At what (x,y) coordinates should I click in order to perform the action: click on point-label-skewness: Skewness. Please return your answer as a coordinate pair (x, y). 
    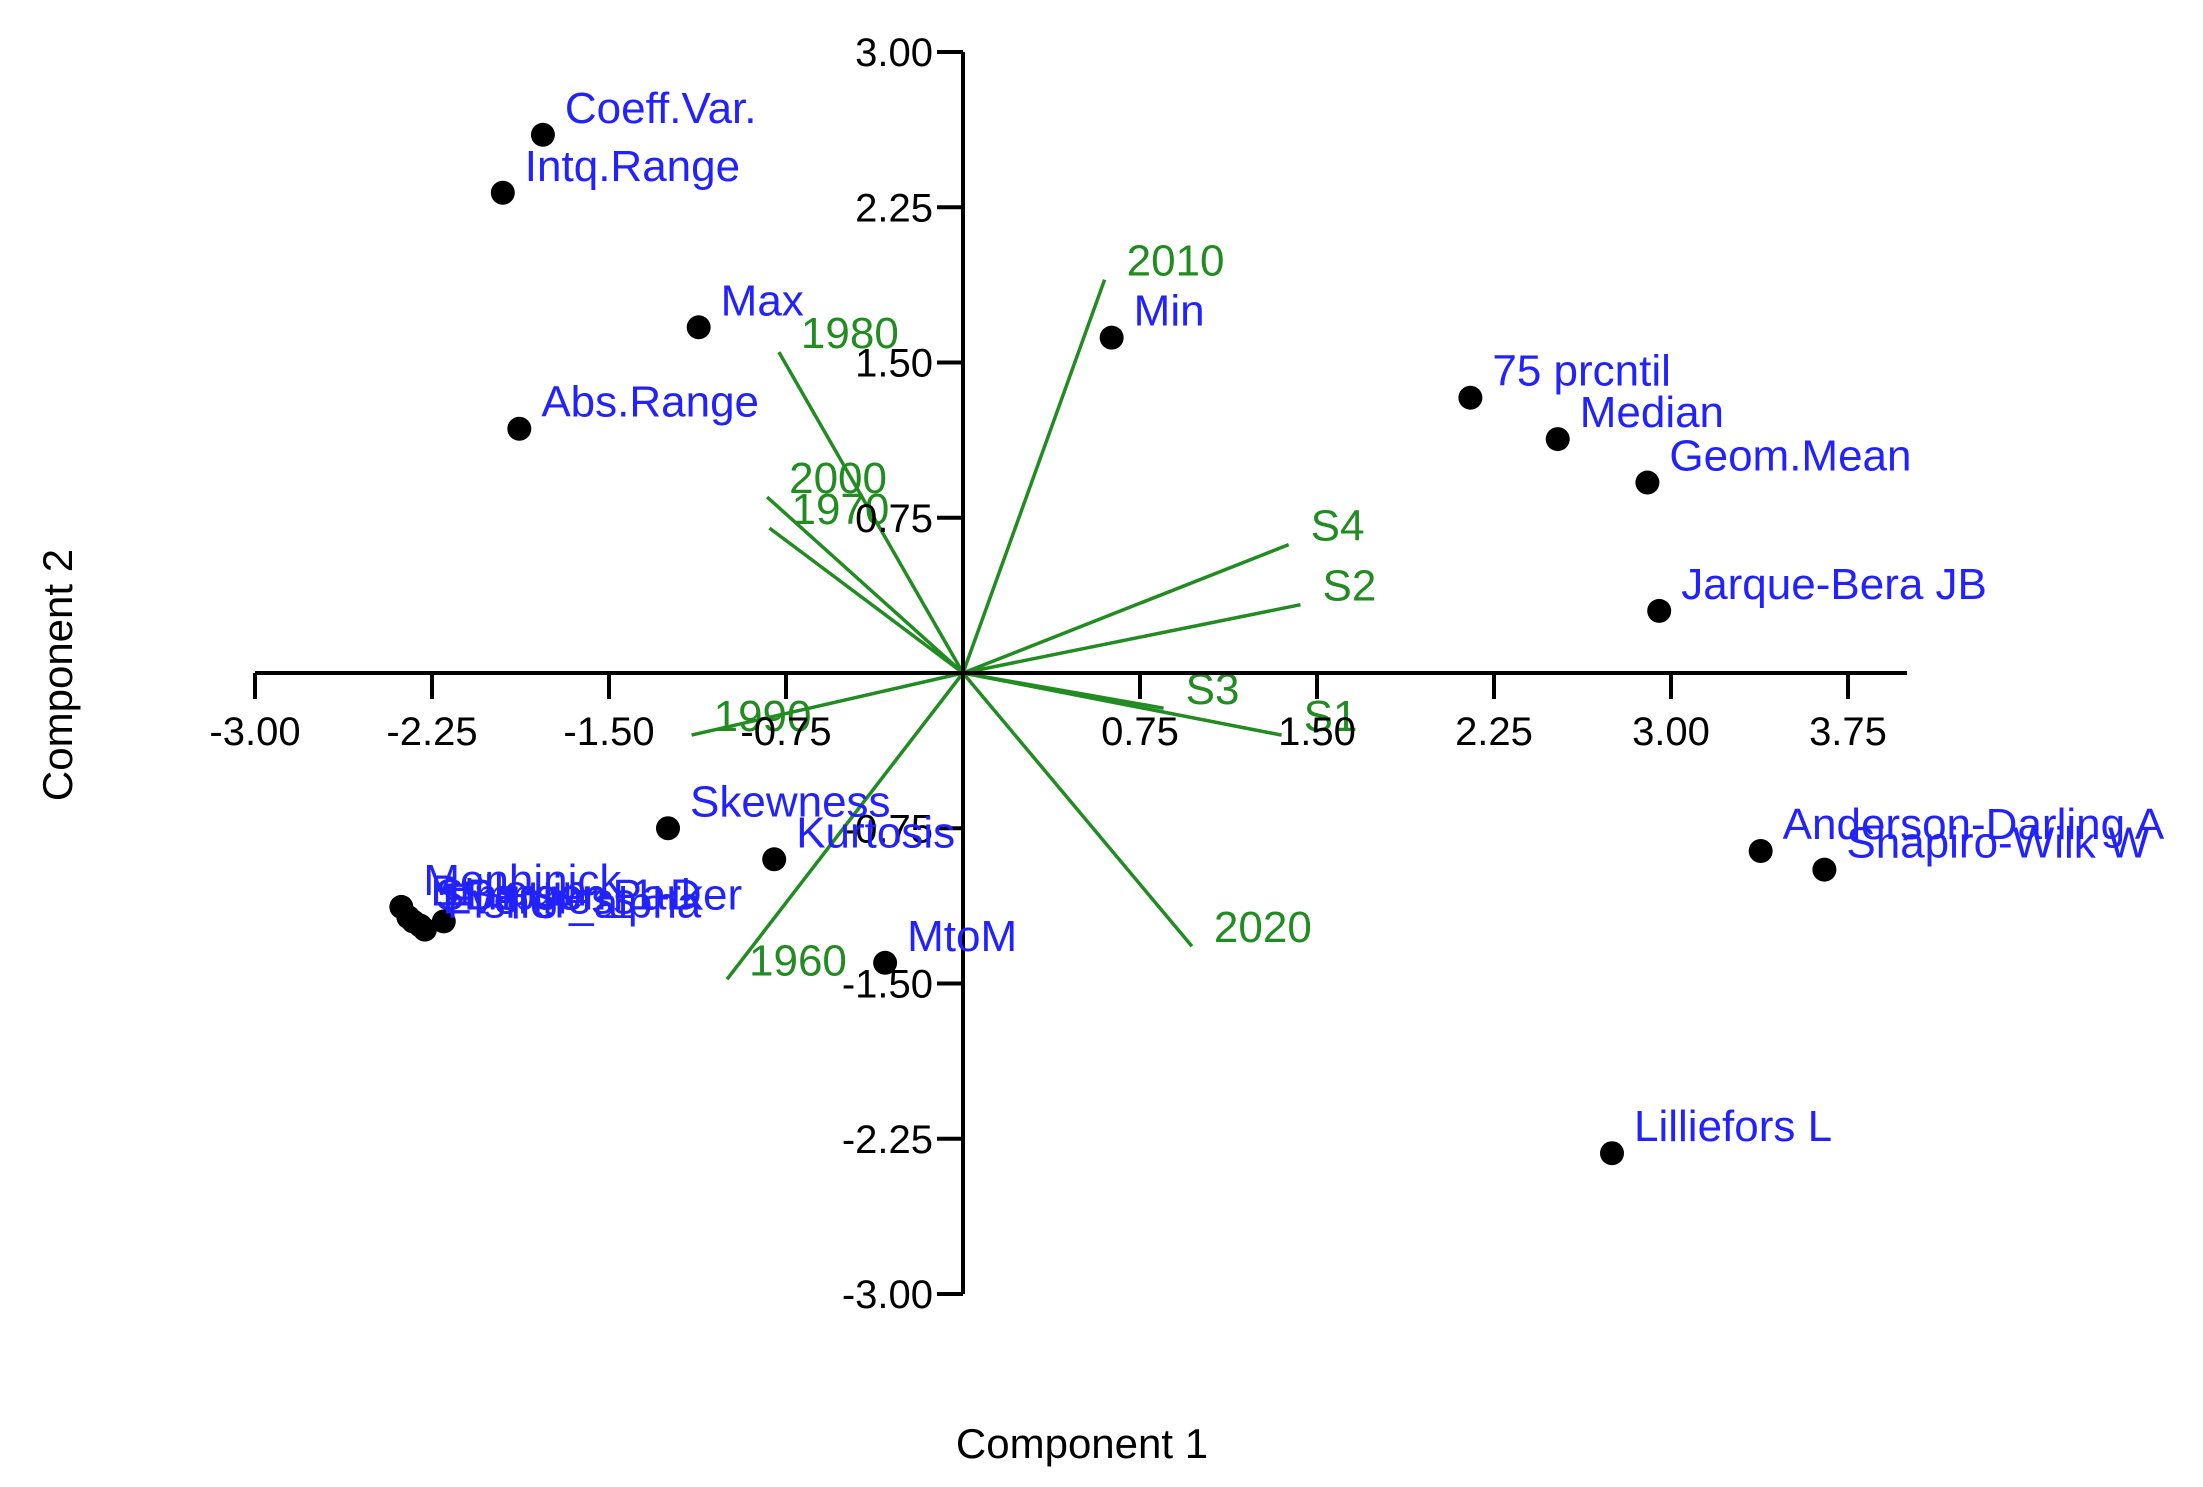
    Looking at the image, I should click on (790, 801).